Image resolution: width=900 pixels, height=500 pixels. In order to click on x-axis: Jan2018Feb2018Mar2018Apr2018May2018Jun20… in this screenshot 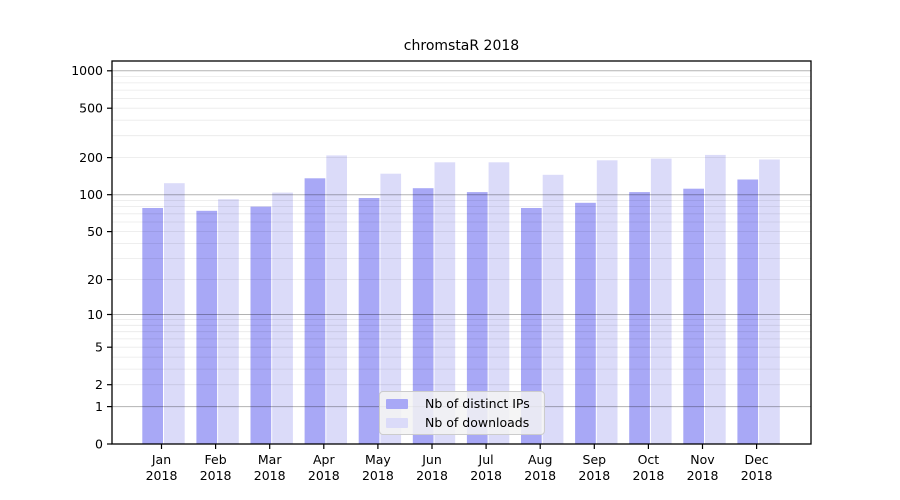, I will do `click(459, 463)`.